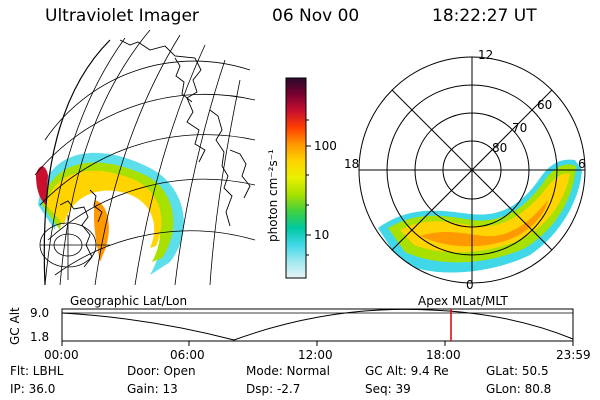  I want to click on lat-label-80: 80, so click(500, 148).